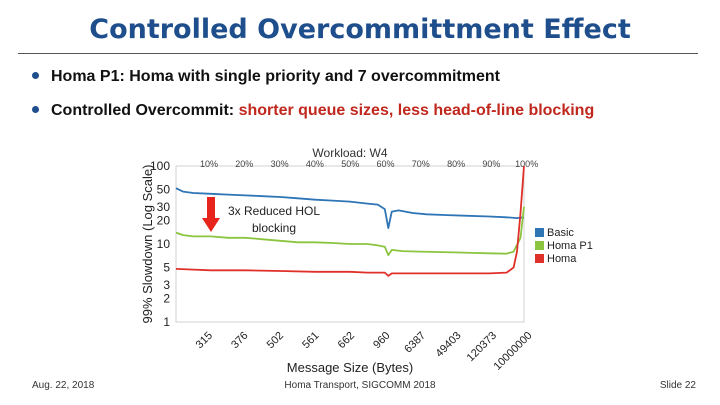 The image size is (720, 405). I want to click on slide-title: Controlled Overcommittment Effect, so click(360, 29).